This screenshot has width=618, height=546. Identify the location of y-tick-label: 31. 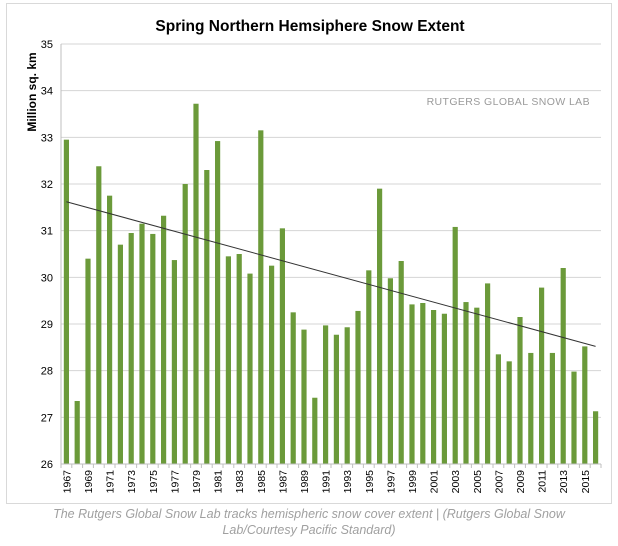
(47, 232).